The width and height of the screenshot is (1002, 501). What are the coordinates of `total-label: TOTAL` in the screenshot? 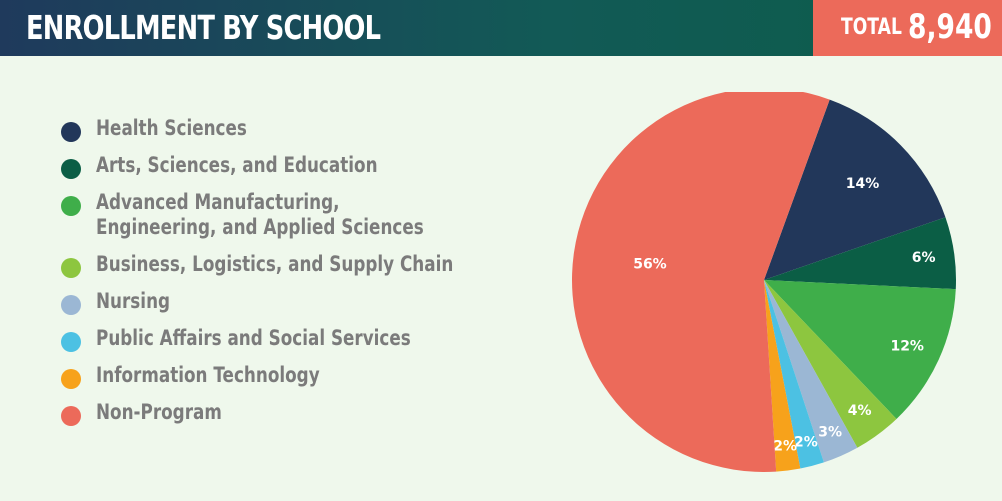 It's located at (871, 27).